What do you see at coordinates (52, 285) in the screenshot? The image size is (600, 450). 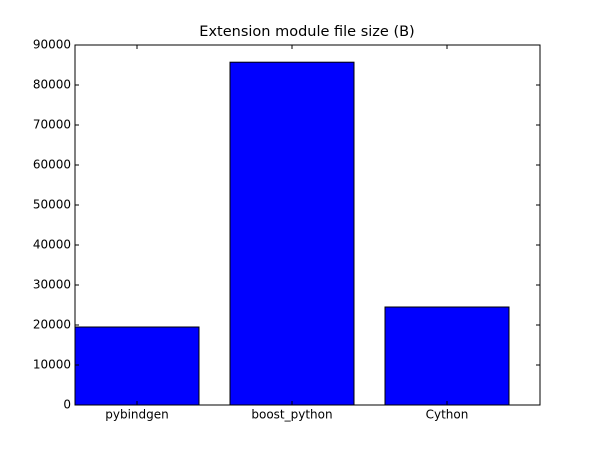 I see `y-tick-label: 30000` at bounding box center [52, 285].